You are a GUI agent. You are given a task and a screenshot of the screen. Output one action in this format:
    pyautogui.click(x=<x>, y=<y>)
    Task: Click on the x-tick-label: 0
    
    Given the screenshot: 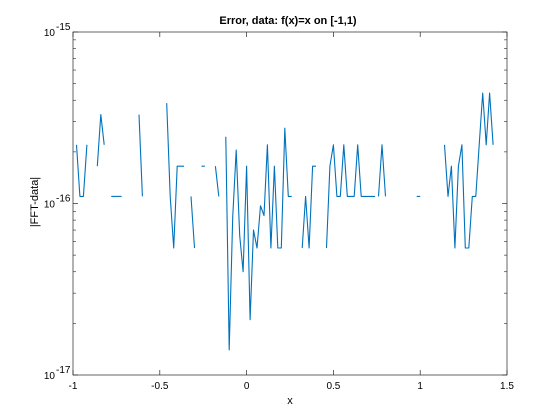 What is the action you would take?
    pyautogui.click(x=247, y=386)
    